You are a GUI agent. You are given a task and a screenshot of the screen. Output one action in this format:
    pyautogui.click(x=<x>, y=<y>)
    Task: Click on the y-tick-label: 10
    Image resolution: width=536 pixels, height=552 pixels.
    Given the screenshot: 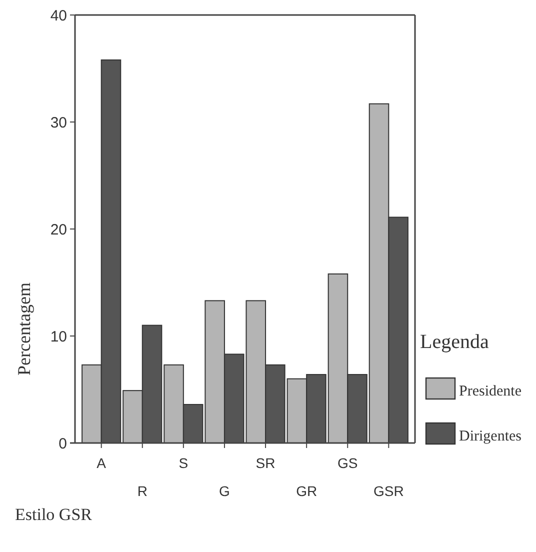 What is the action you would take?
    pyautogui.click(x=58, y=337)
    